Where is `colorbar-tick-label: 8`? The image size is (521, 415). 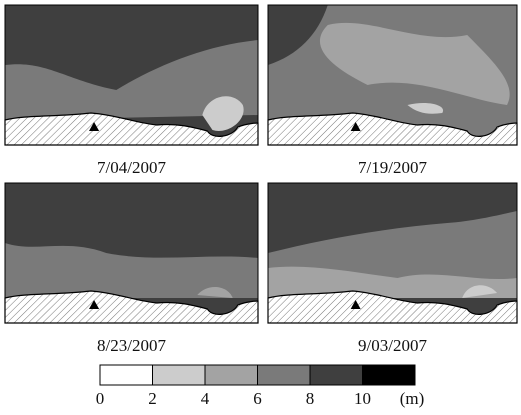 colorbar-tick-label: 8 is located at coordinates (310, 398).